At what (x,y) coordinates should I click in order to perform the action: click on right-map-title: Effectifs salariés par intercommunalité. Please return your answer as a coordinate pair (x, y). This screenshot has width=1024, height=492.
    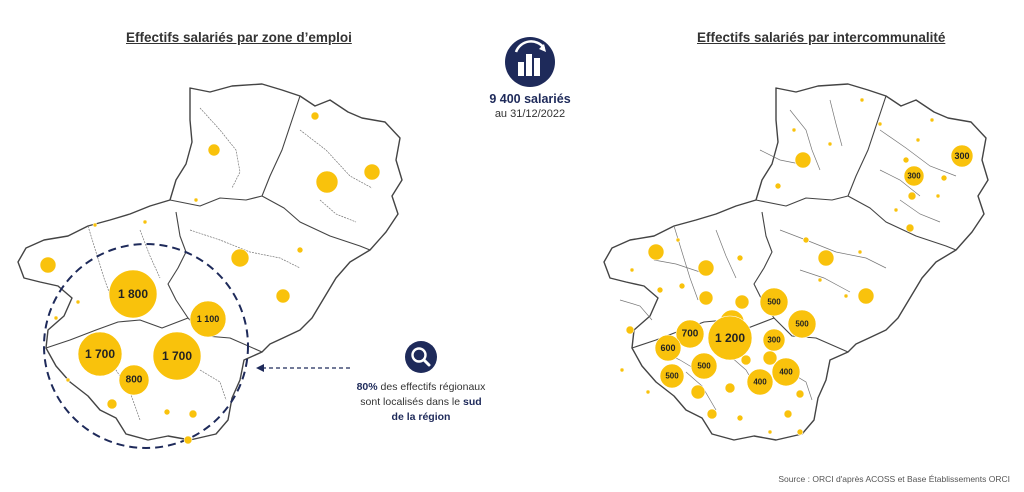
    Looking at the image, I should click on (821, 37).